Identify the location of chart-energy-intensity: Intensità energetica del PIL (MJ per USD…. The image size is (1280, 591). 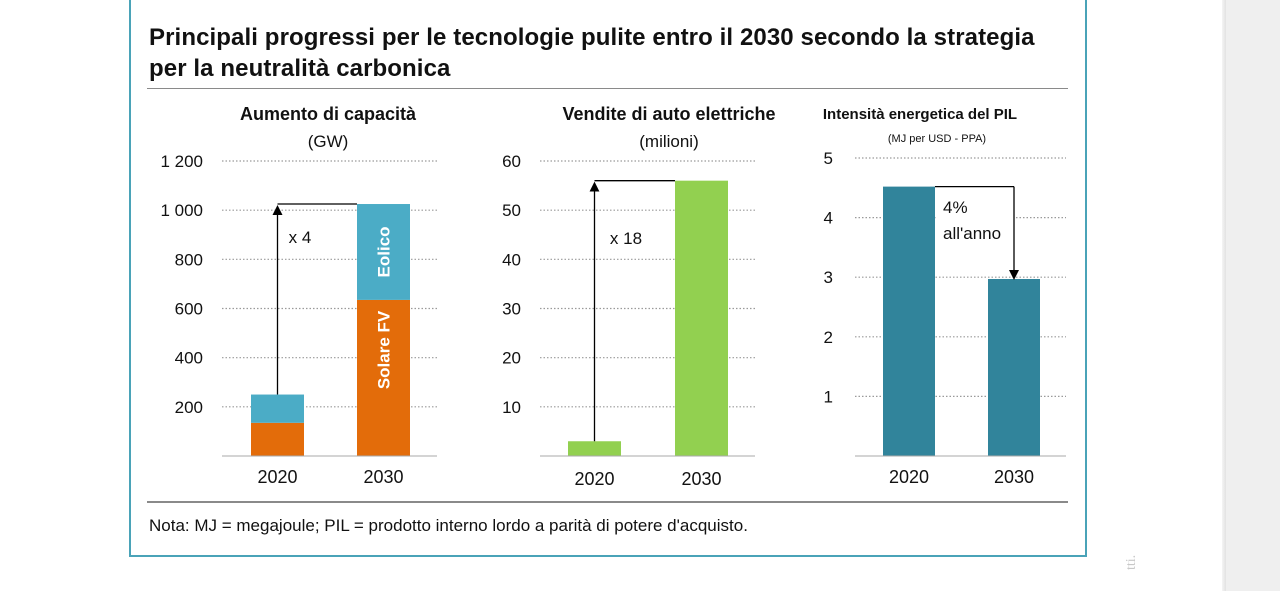
(944, 296).